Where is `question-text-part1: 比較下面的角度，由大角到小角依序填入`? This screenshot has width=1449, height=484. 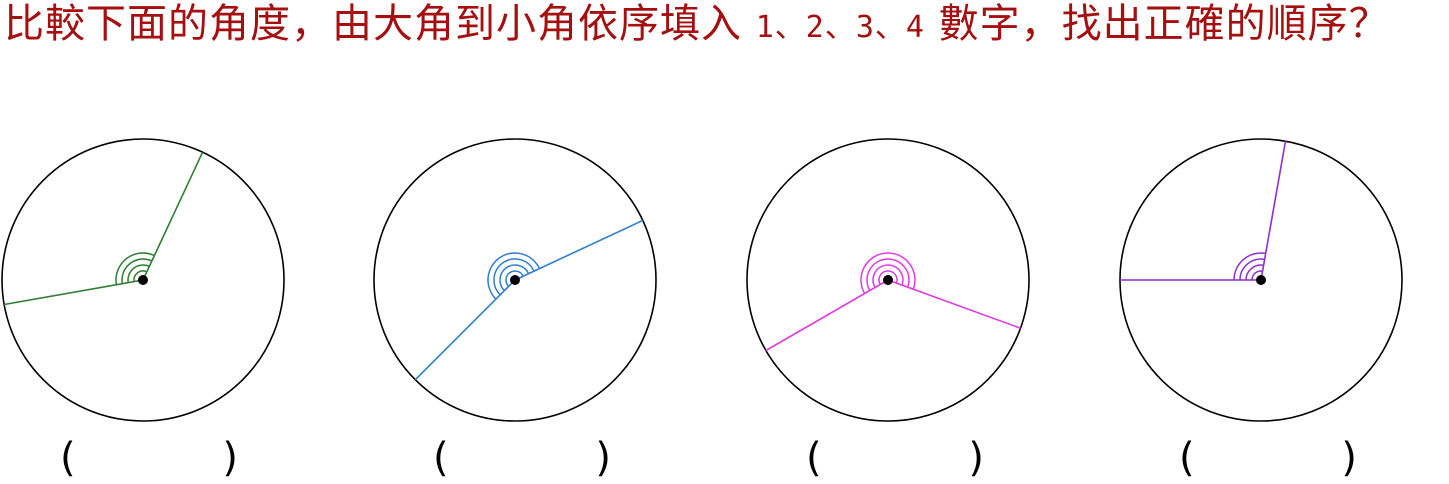
question-text-part1: 比較下面的角度，由大角到小角依序填入 is located at coordinates (380, 24).